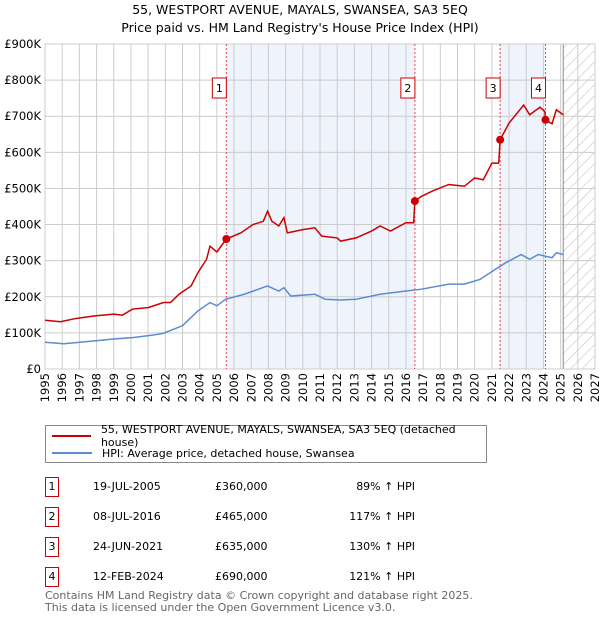 The image size is (600, 620). Describe the element at coordinates (492, 387) in the screenshot. I see `x-tick-label: 2021` at that location.